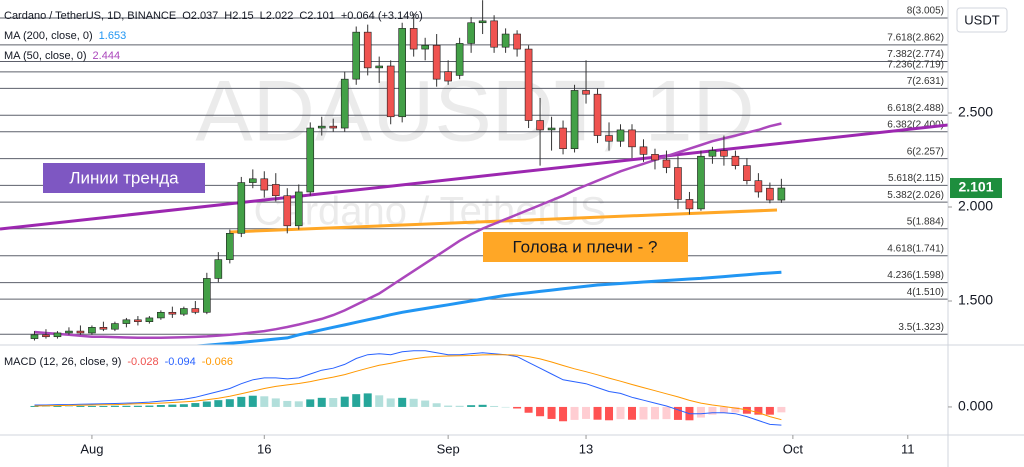 This screenshot has width=1024, height=467. I want to click on x-tick-label: 13, so click(586, 448).